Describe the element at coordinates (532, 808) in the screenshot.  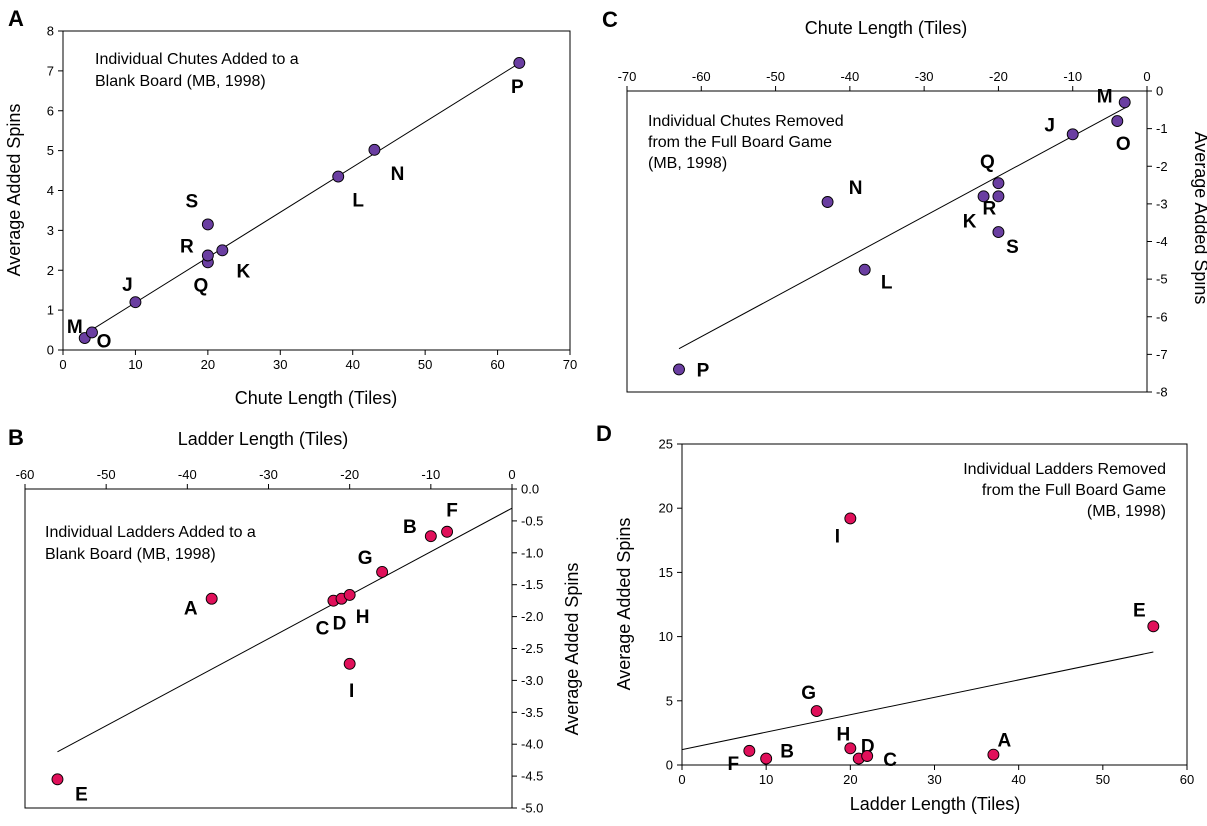
I see `panel-b-ytick-label: -5.0` at that location.